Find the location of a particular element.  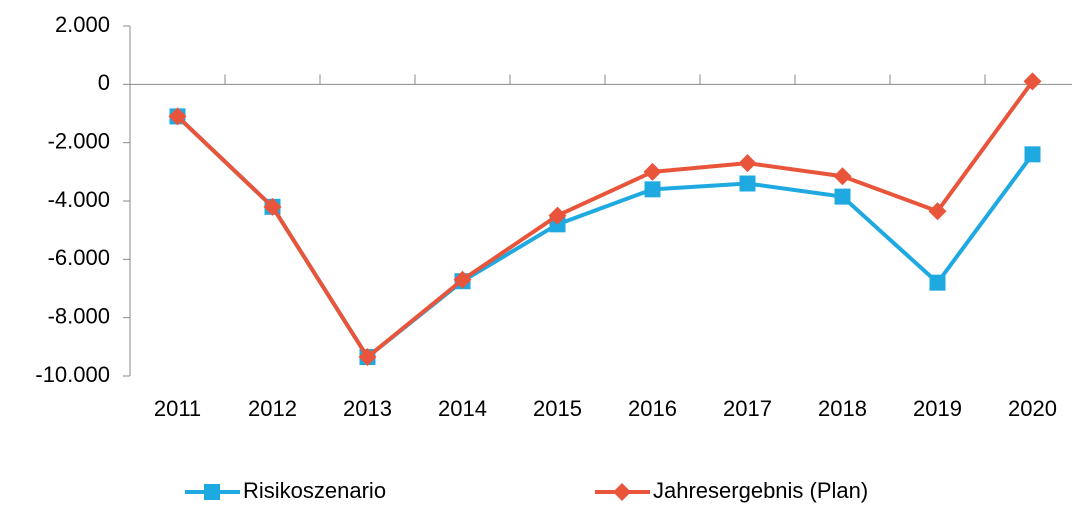

legend-label: Risikoszenario is located at coordinates (314, 490).